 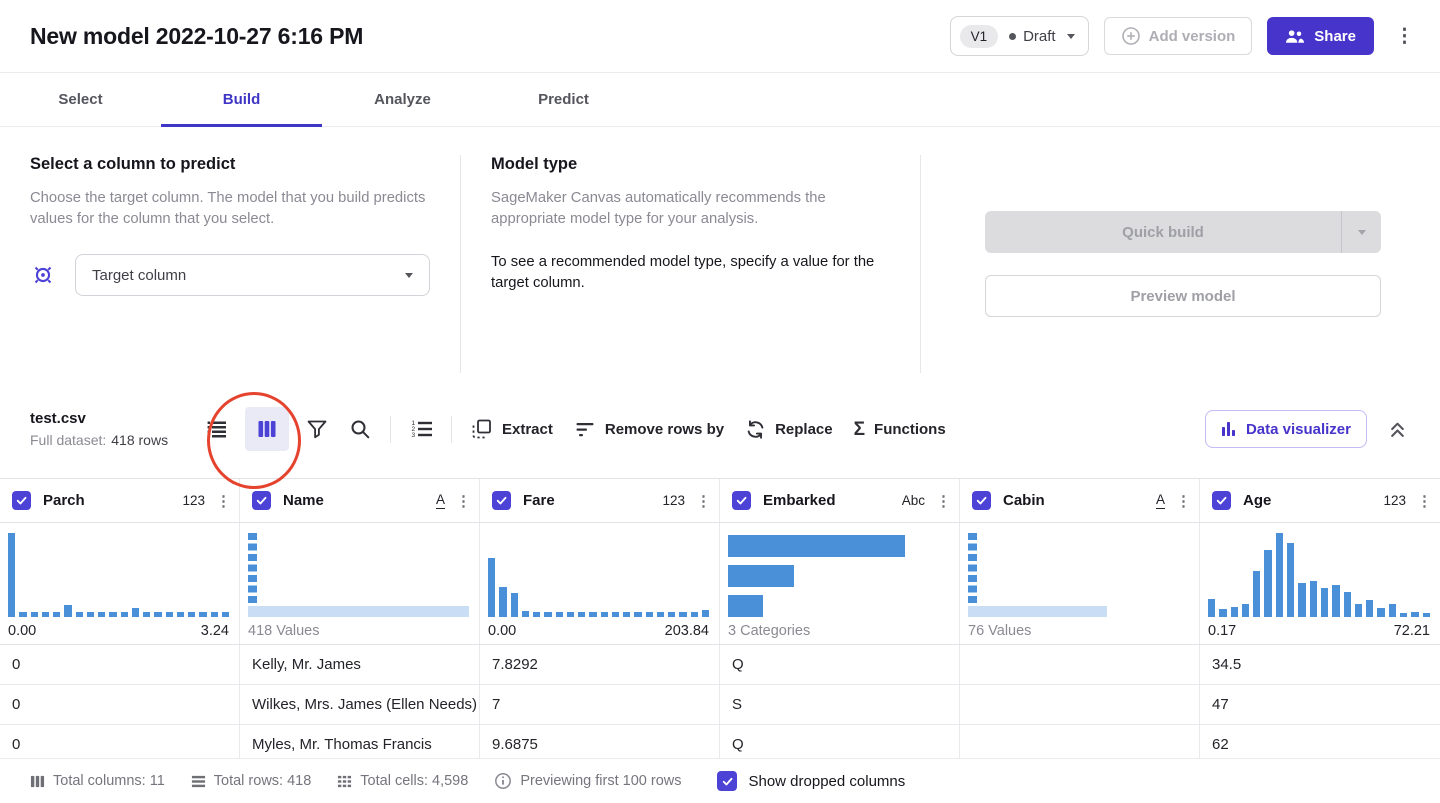 What do you see at coordinates (116, 429) in the screenshot?
I see `dataset-file-info: test.csv Full dataset: 418 rows` at bounding box center [116, 429].